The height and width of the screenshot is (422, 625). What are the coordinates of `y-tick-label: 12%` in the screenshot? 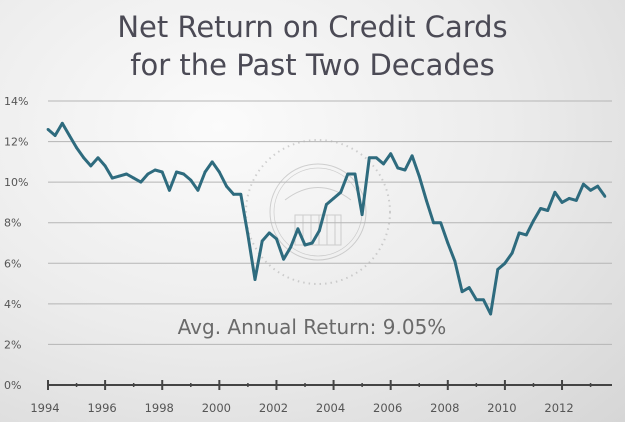 It's located at (16, 142).